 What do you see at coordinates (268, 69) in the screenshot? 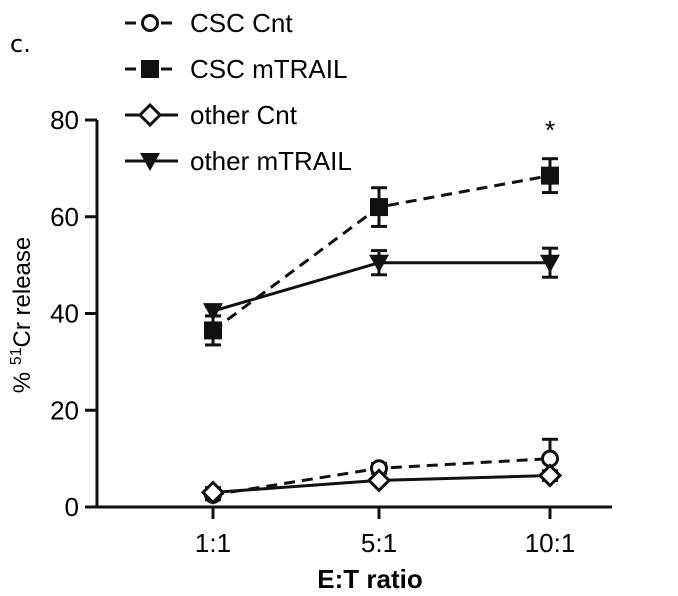
I see `legend-label-1: CSC mTRAIL` at bounding box center [268, 69].